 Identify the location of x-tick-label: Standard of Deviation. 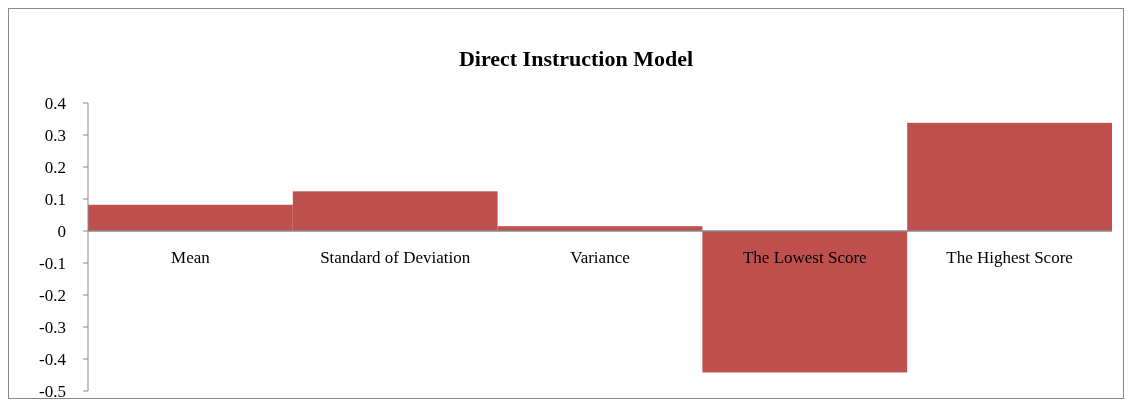
(395, 257).